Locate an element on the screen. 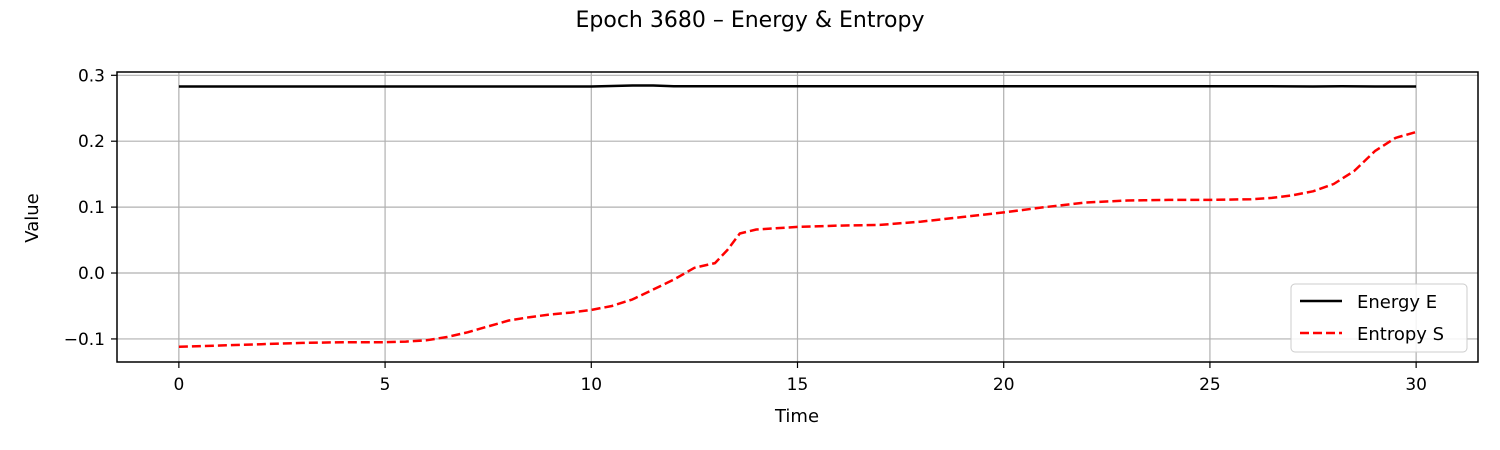  x-tick-label: 10 is located at coordinates (591, 385).